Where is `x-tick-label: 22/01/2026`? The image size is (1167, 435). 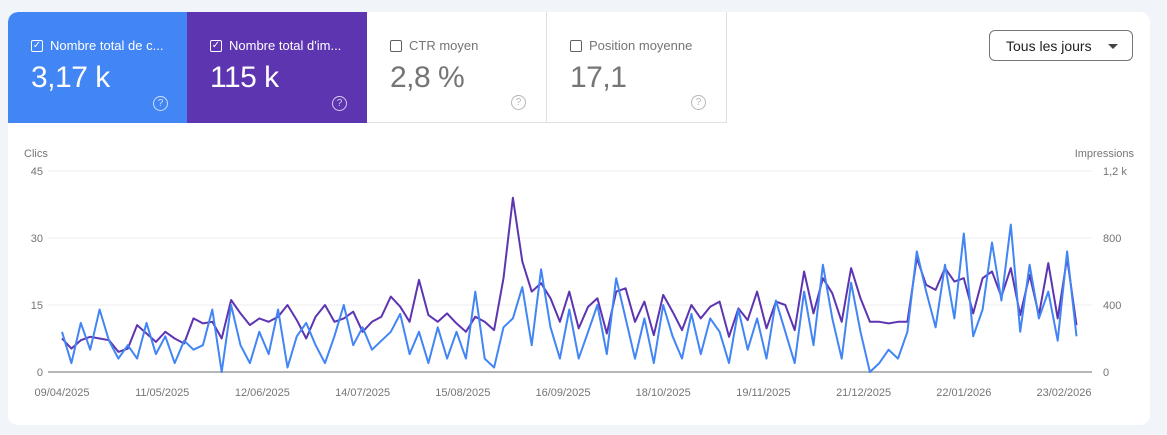
x-tick-label: 22/01/2026 is located at coordinates (963, 393).